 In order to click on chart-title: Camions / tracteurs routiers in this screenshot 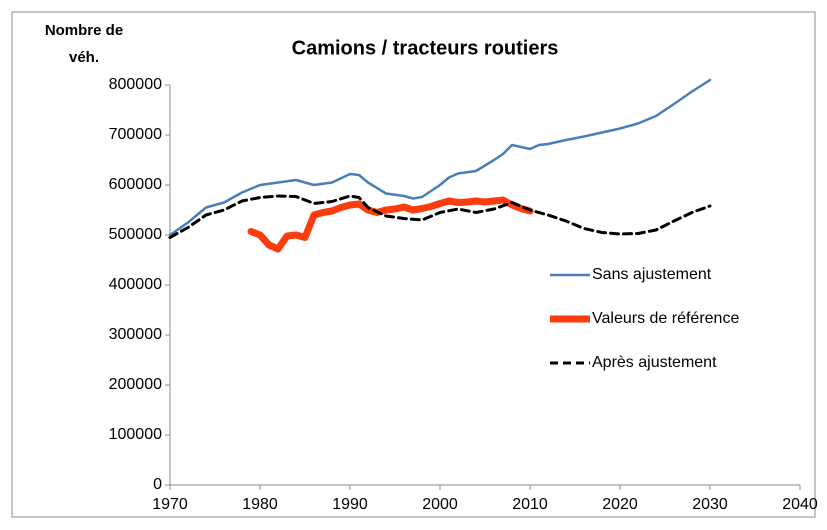, I will do `click(425, 48)`.